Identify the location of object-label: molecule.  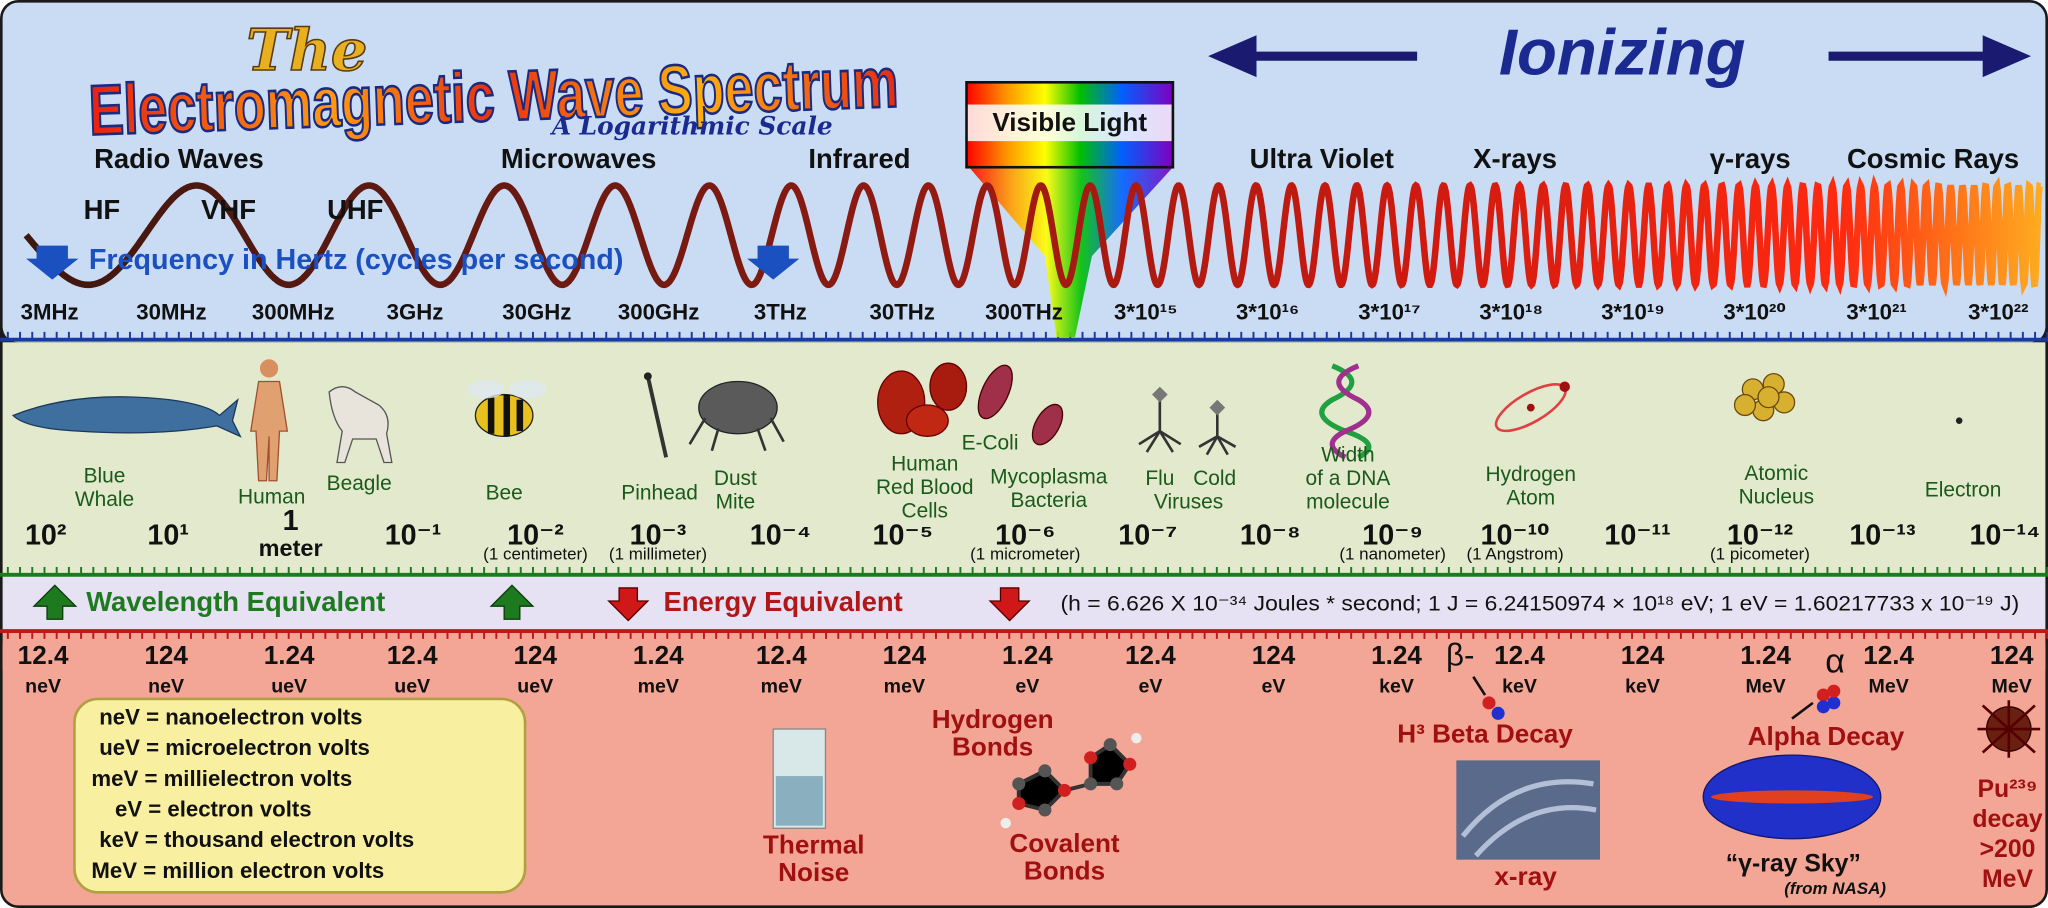
(1348, 502).